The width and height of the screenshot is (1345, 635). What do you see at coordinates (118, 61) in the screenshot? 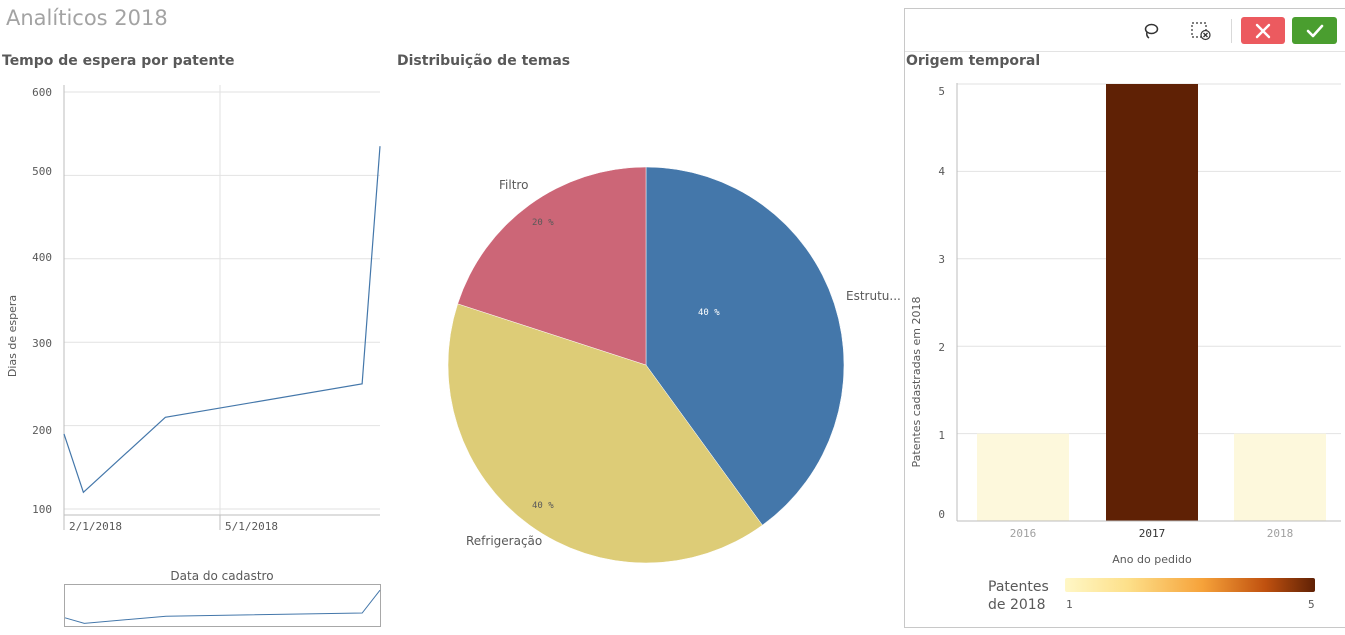
I see `line-chart-title: Tempo de espera por patente` at bounding box center [118, 61].